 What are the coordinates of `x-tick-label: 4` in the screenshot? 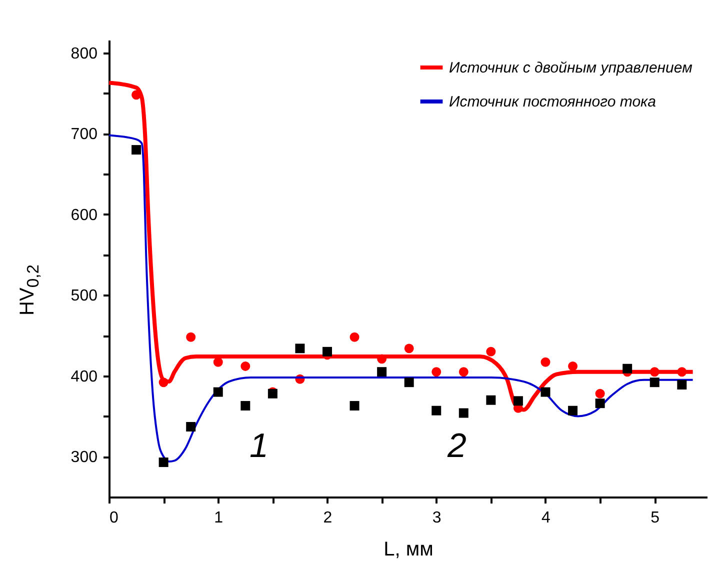 It's located at (546, 518).